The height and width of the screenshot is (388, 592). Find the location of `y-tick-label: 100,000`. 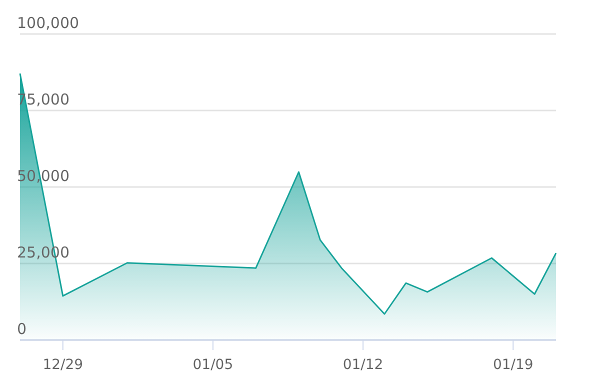

y-tick-label: 100,000 is located at coordinates (48, 23).